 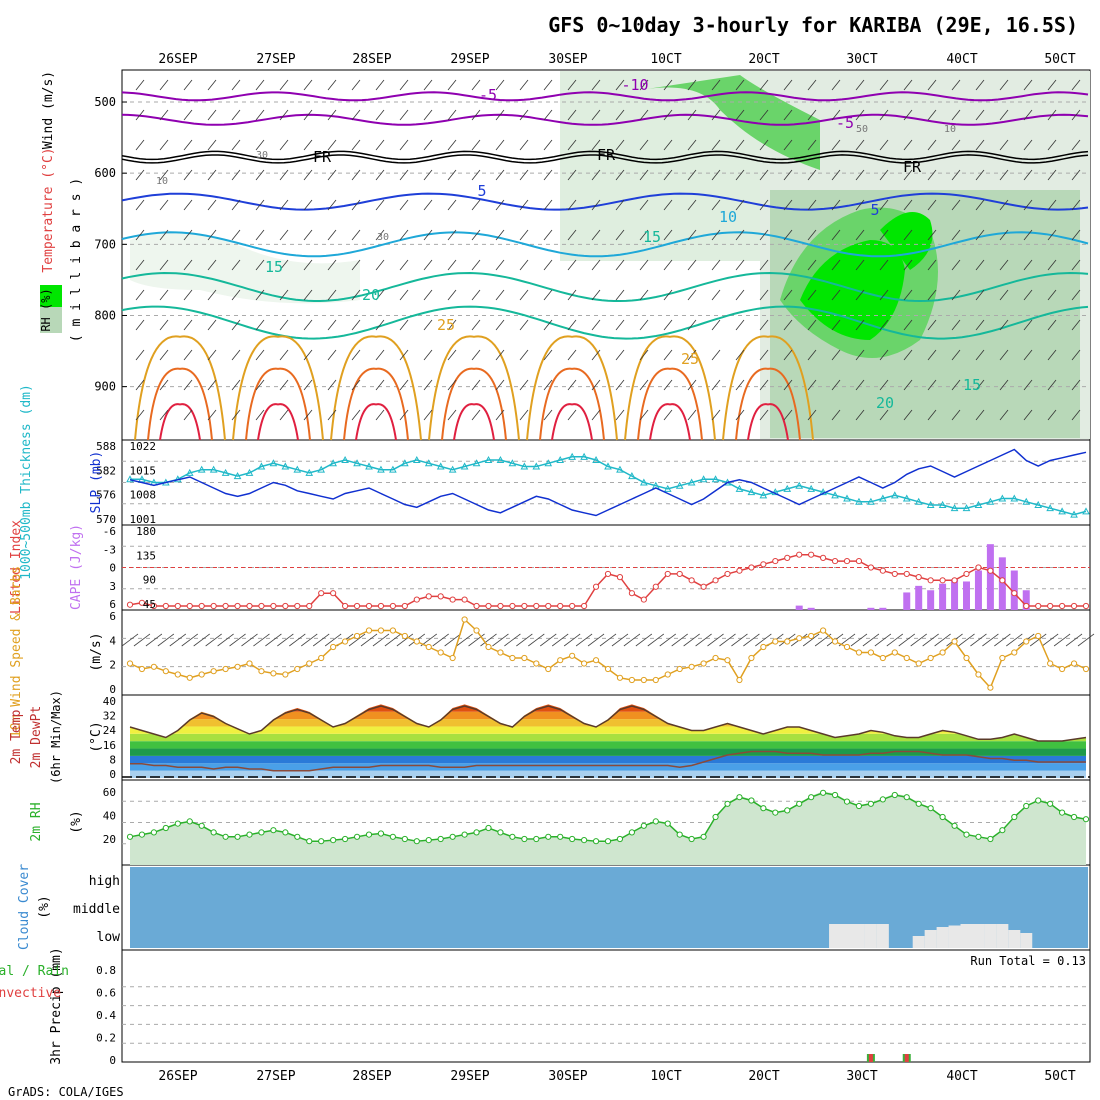 What do you see at coordinates (112, 568) in the screenshot?
I see `axis-tick: 0` at bounding box center [112, 568].